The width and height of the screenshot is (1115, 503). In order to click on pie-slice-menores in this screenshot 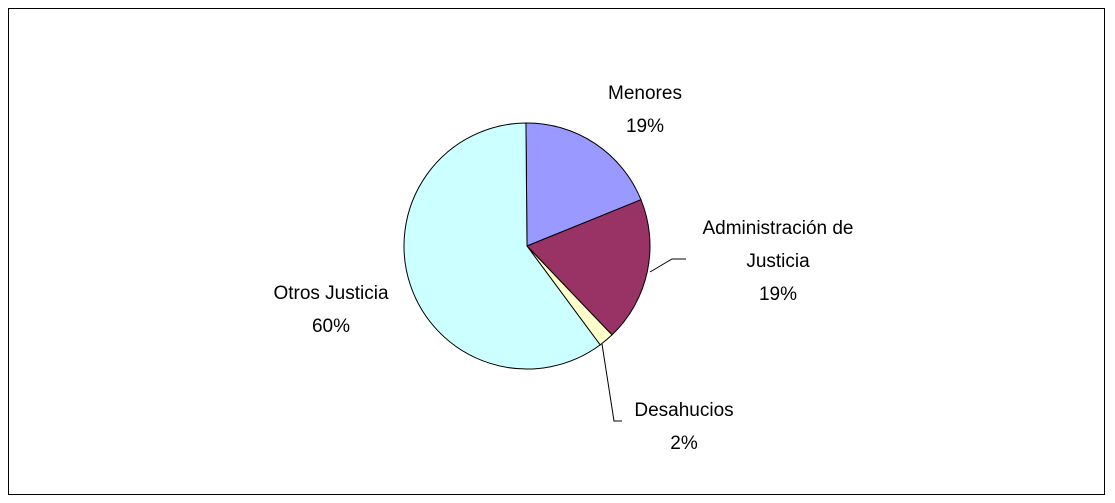, I will do `click(583, 184)`.